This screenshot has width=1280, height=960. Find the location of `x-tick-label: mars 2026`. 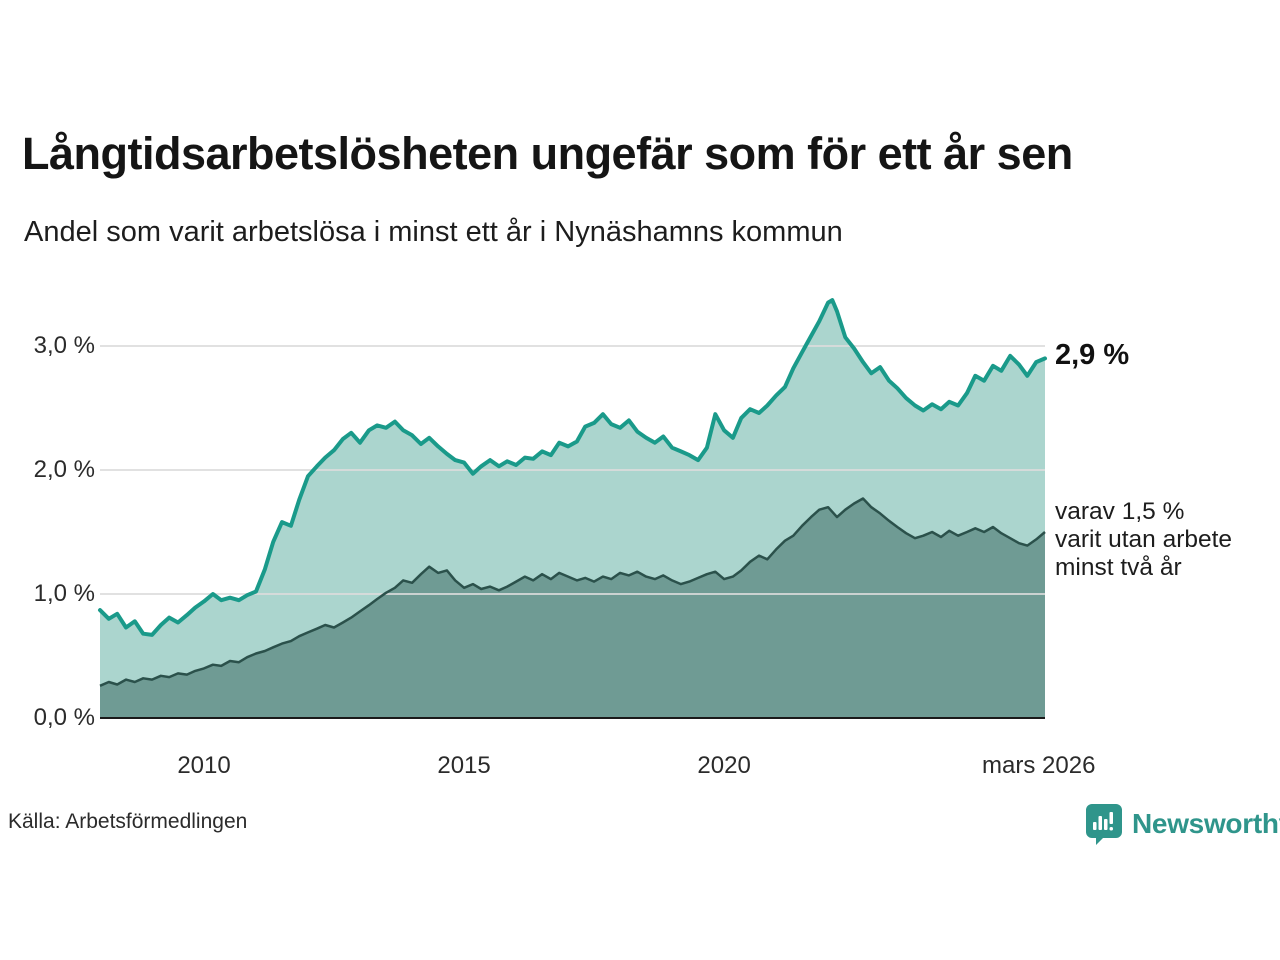

x-tick-label: mars 2026 is located at coordinates (1039, 765).